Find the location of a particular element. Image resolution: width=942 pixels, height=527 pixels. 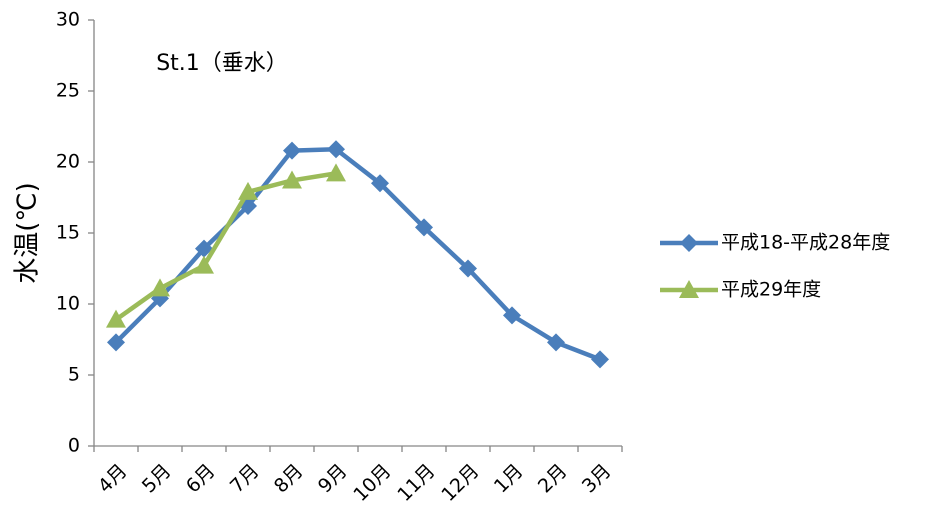

x-tick-label: 7月 is located at coordinates (245, 479).